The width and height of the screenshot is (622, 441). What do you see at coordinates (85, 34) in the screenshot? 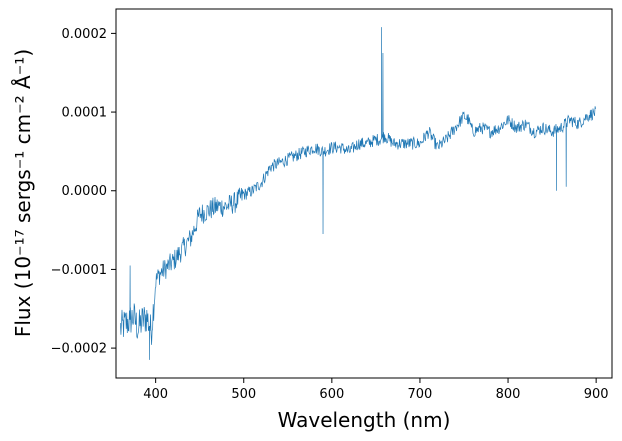
I see `y-tick-label: 0.0002` at bounding box center [85, 34].